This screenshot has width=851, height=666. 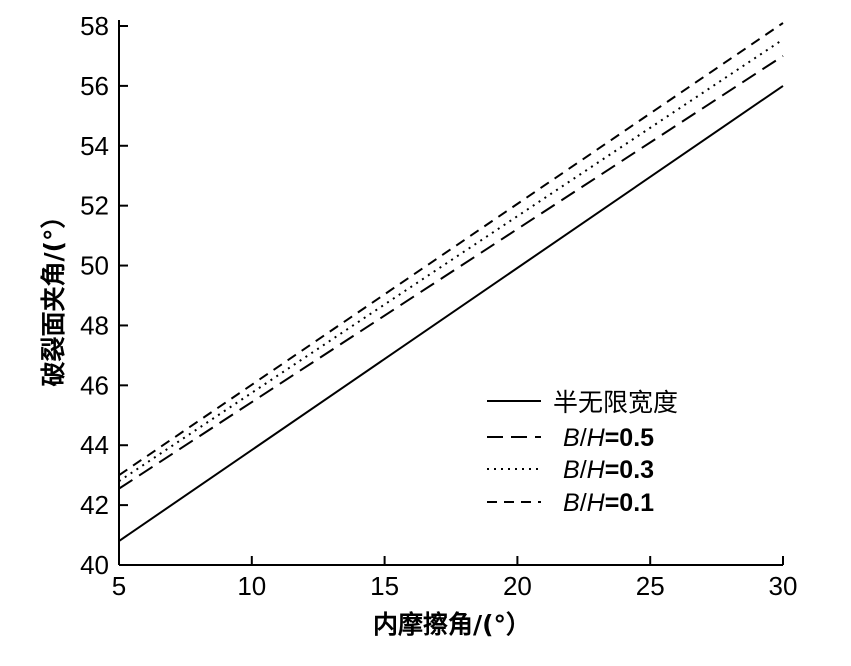 I want to click on legend-label-0: 半无限宽度, so click(x=615, y=403).